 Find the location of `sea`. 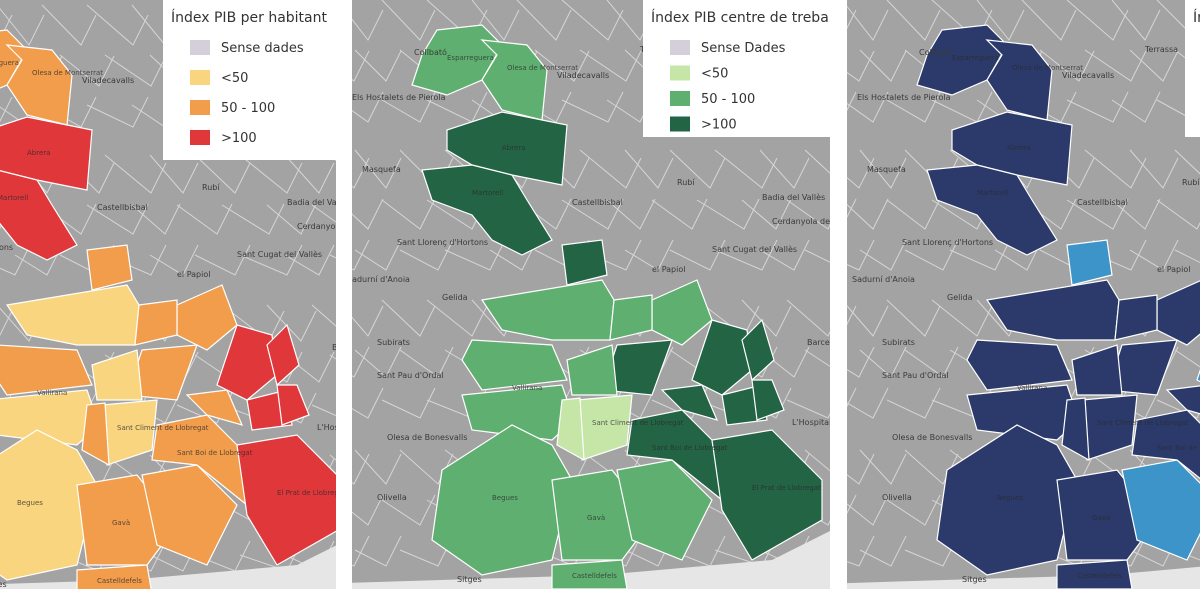

sea is located at coordinates (591, 560).